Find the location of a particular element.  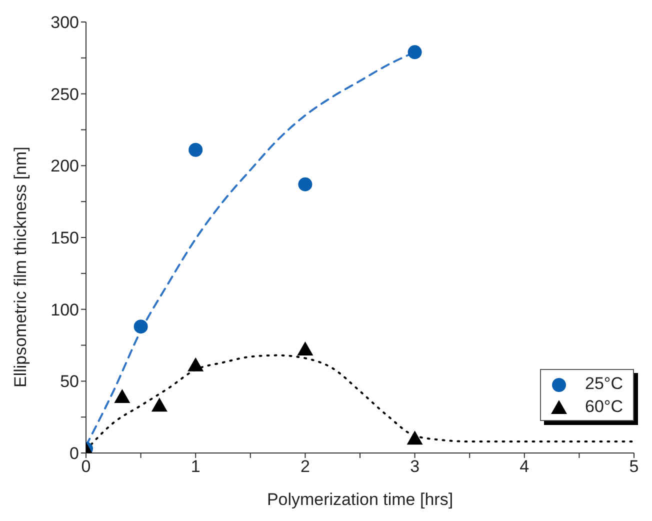

legend-label: 60°C is located at coordinates (604, 407).